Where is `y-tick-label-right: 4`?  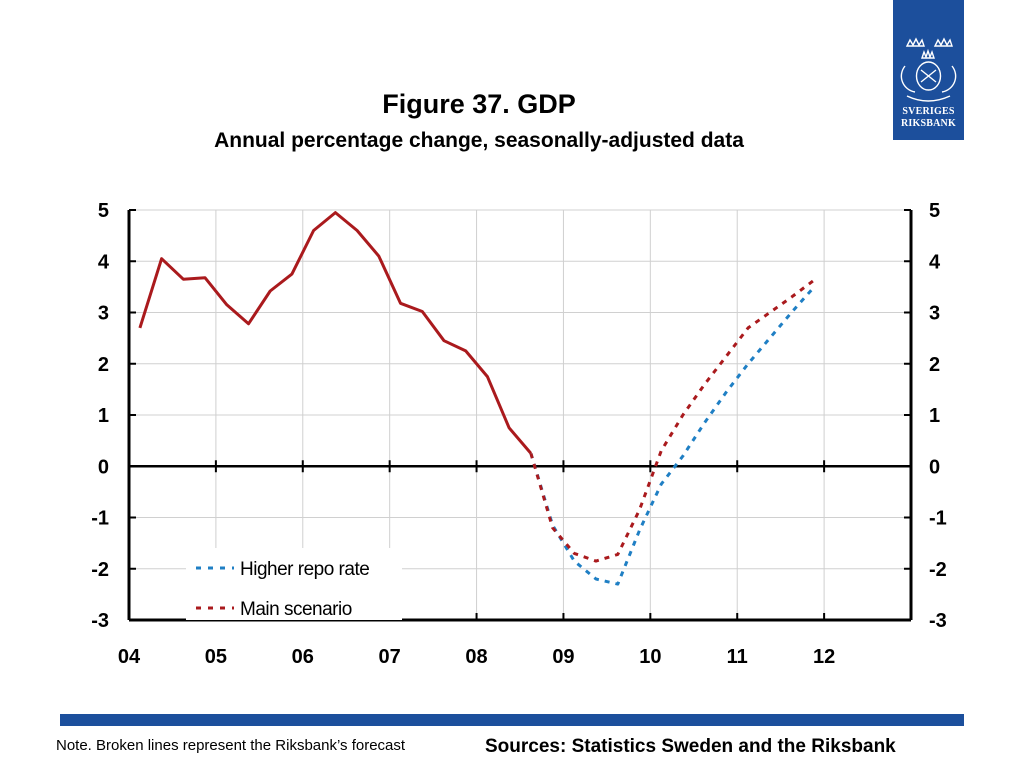
y-tick-label-right: 4 is located at coordinates (935, 262).